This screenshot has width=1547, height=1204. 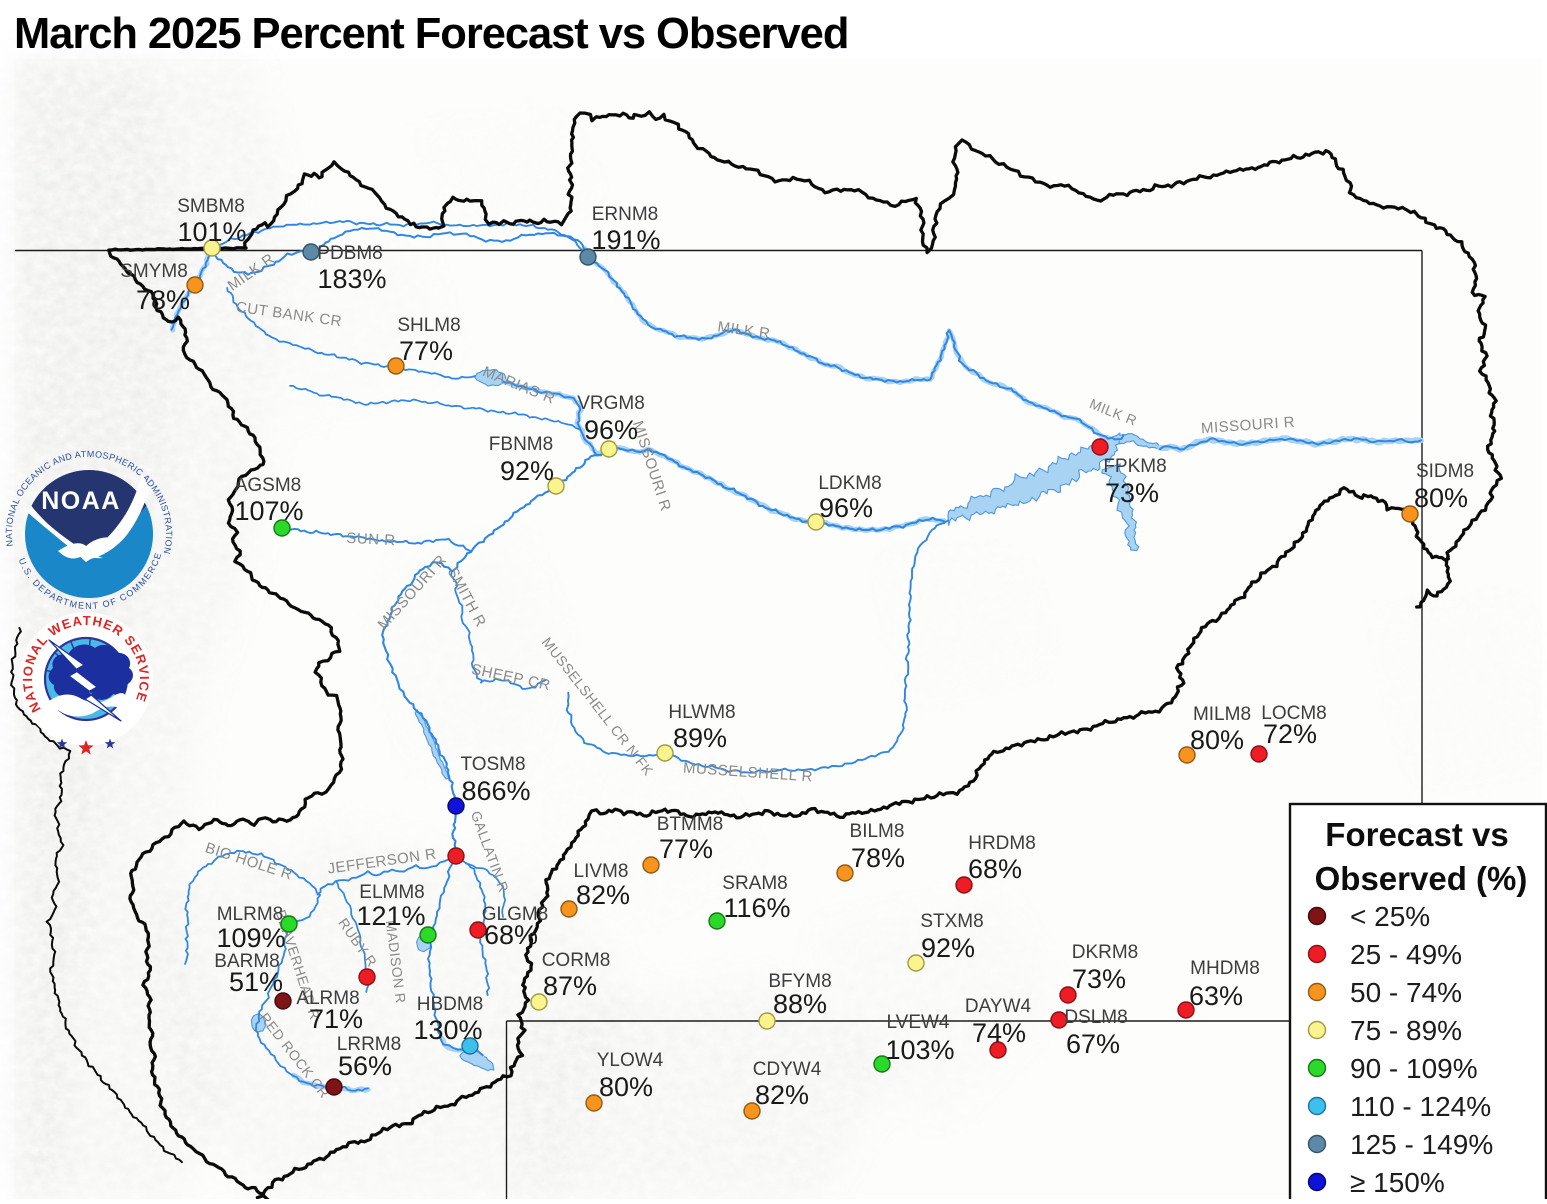 I want to click on svg-text: Forecast vs, so click(x=1416, y=834).